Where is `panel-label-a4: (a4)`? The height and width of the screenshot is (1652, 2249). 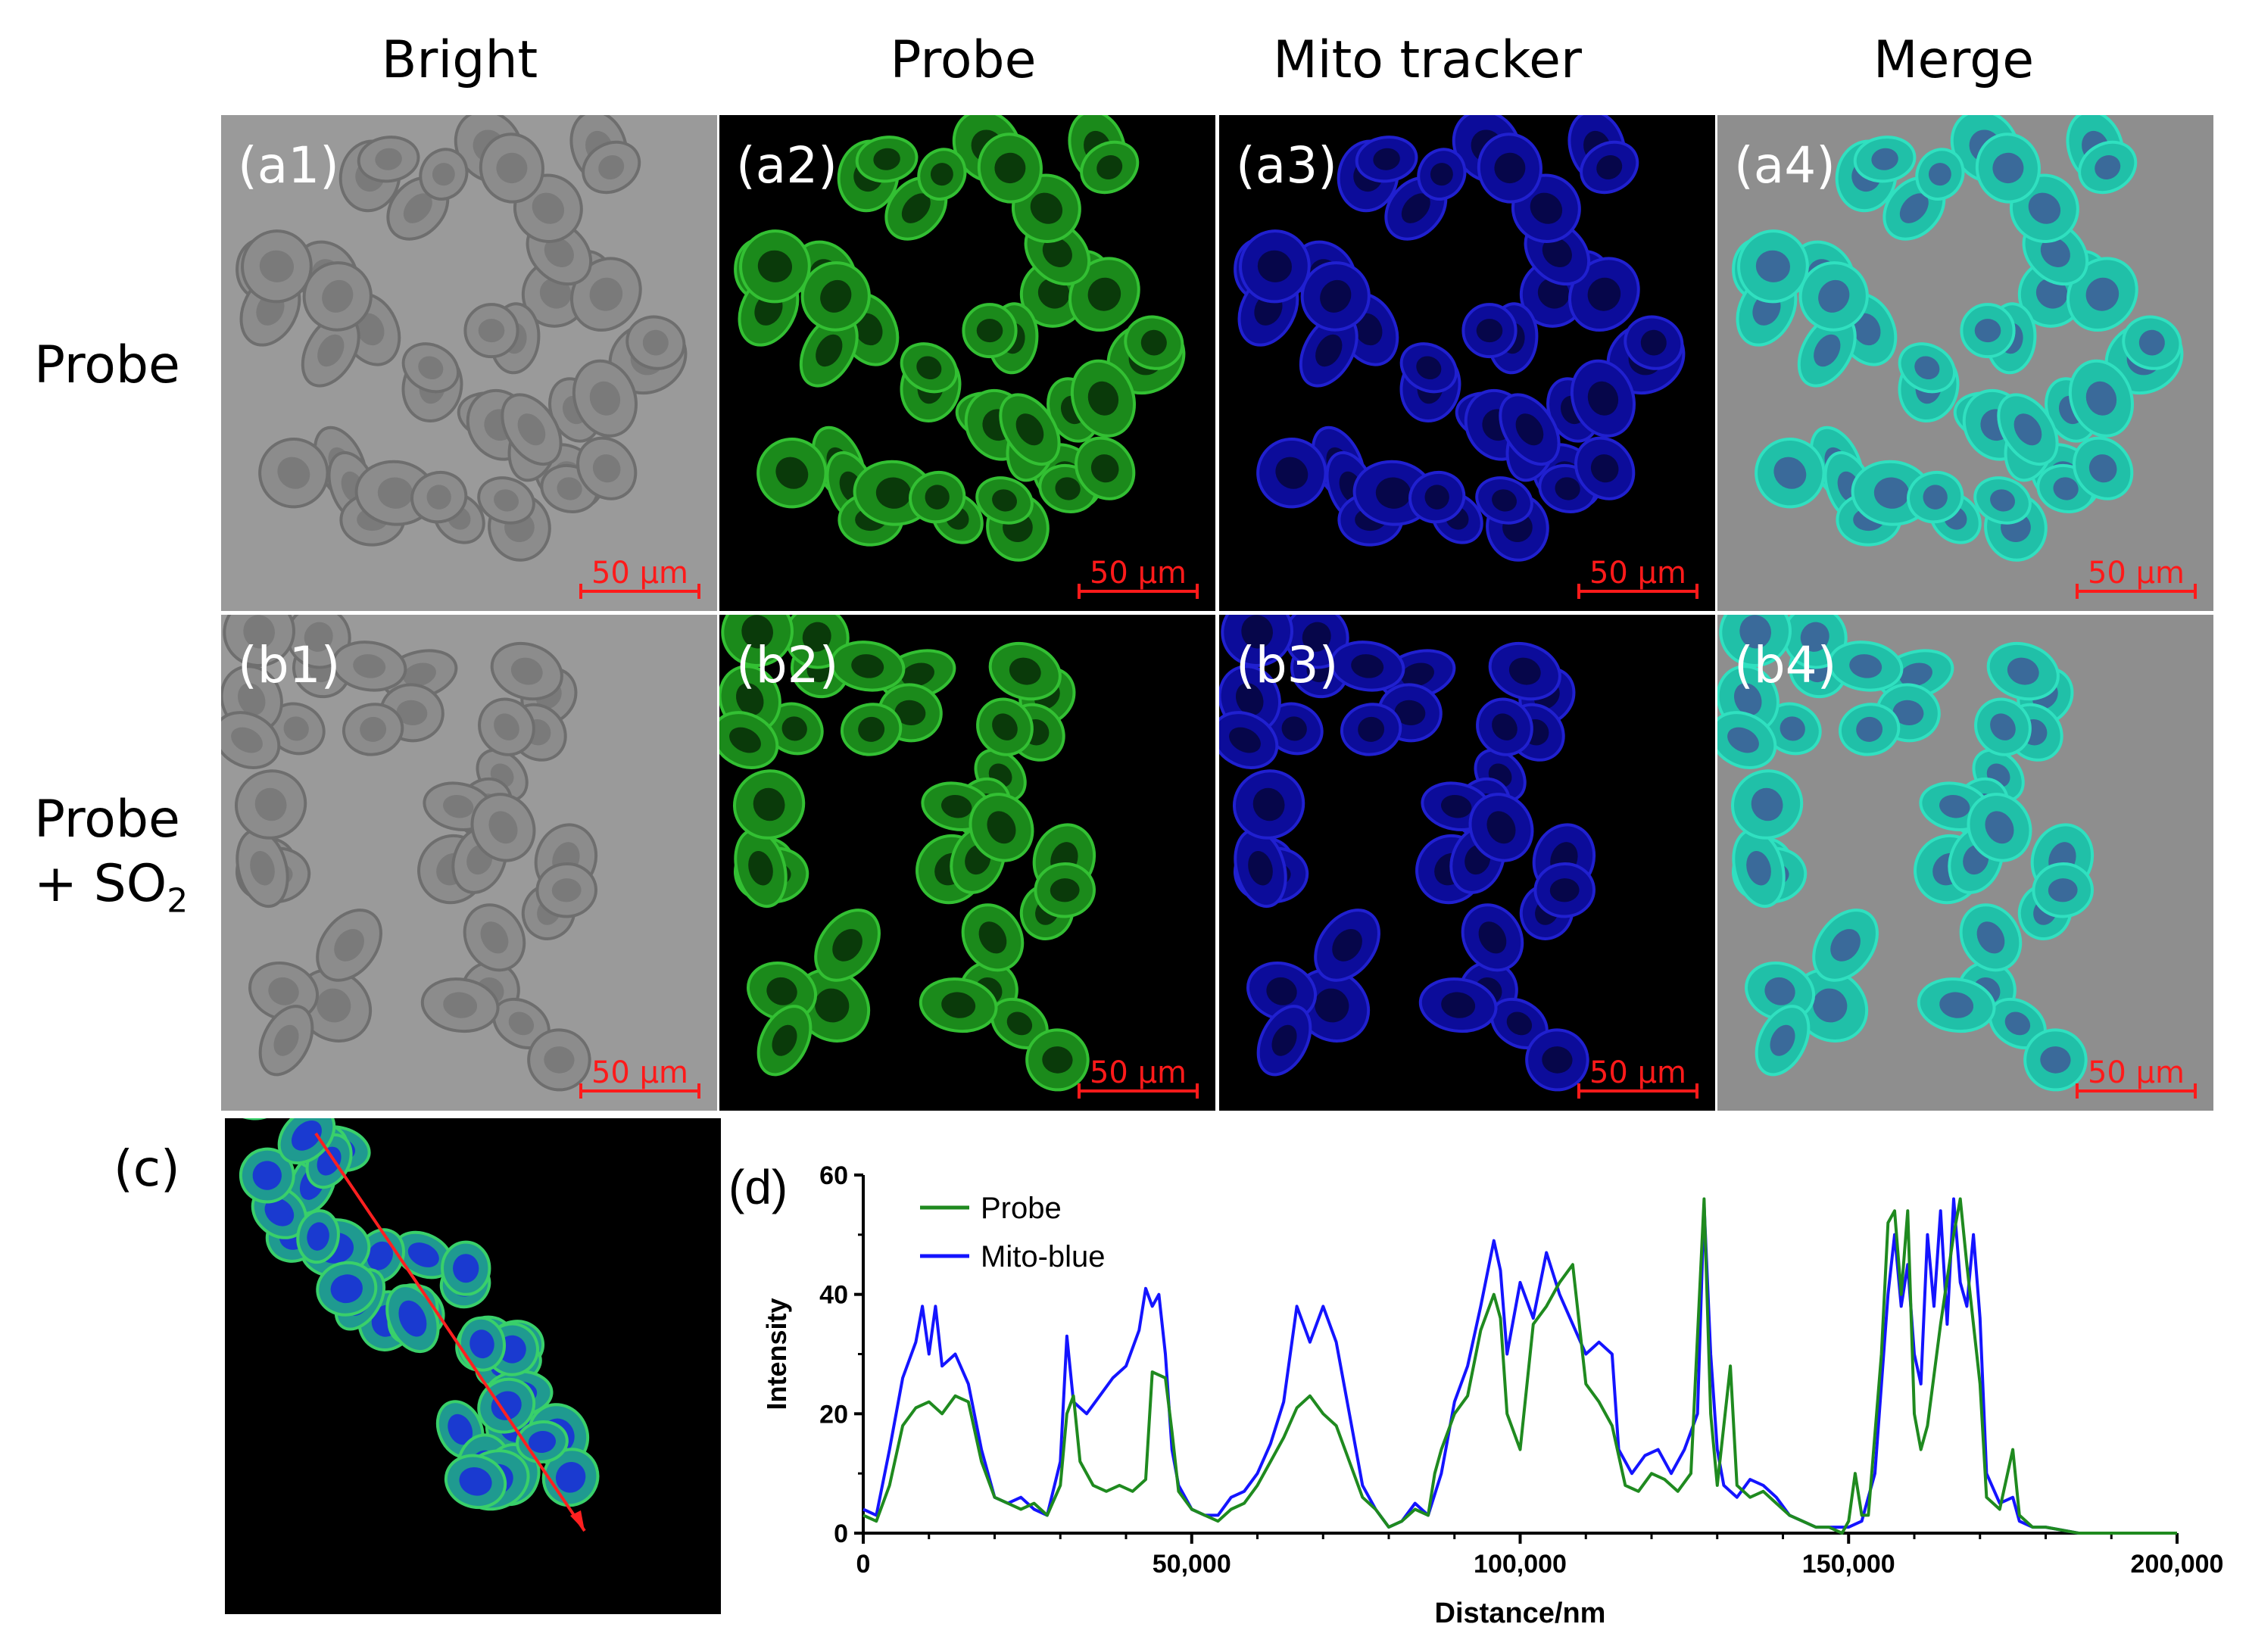 panel-label-a4: (a4) is located at coordinates (1785, 165).